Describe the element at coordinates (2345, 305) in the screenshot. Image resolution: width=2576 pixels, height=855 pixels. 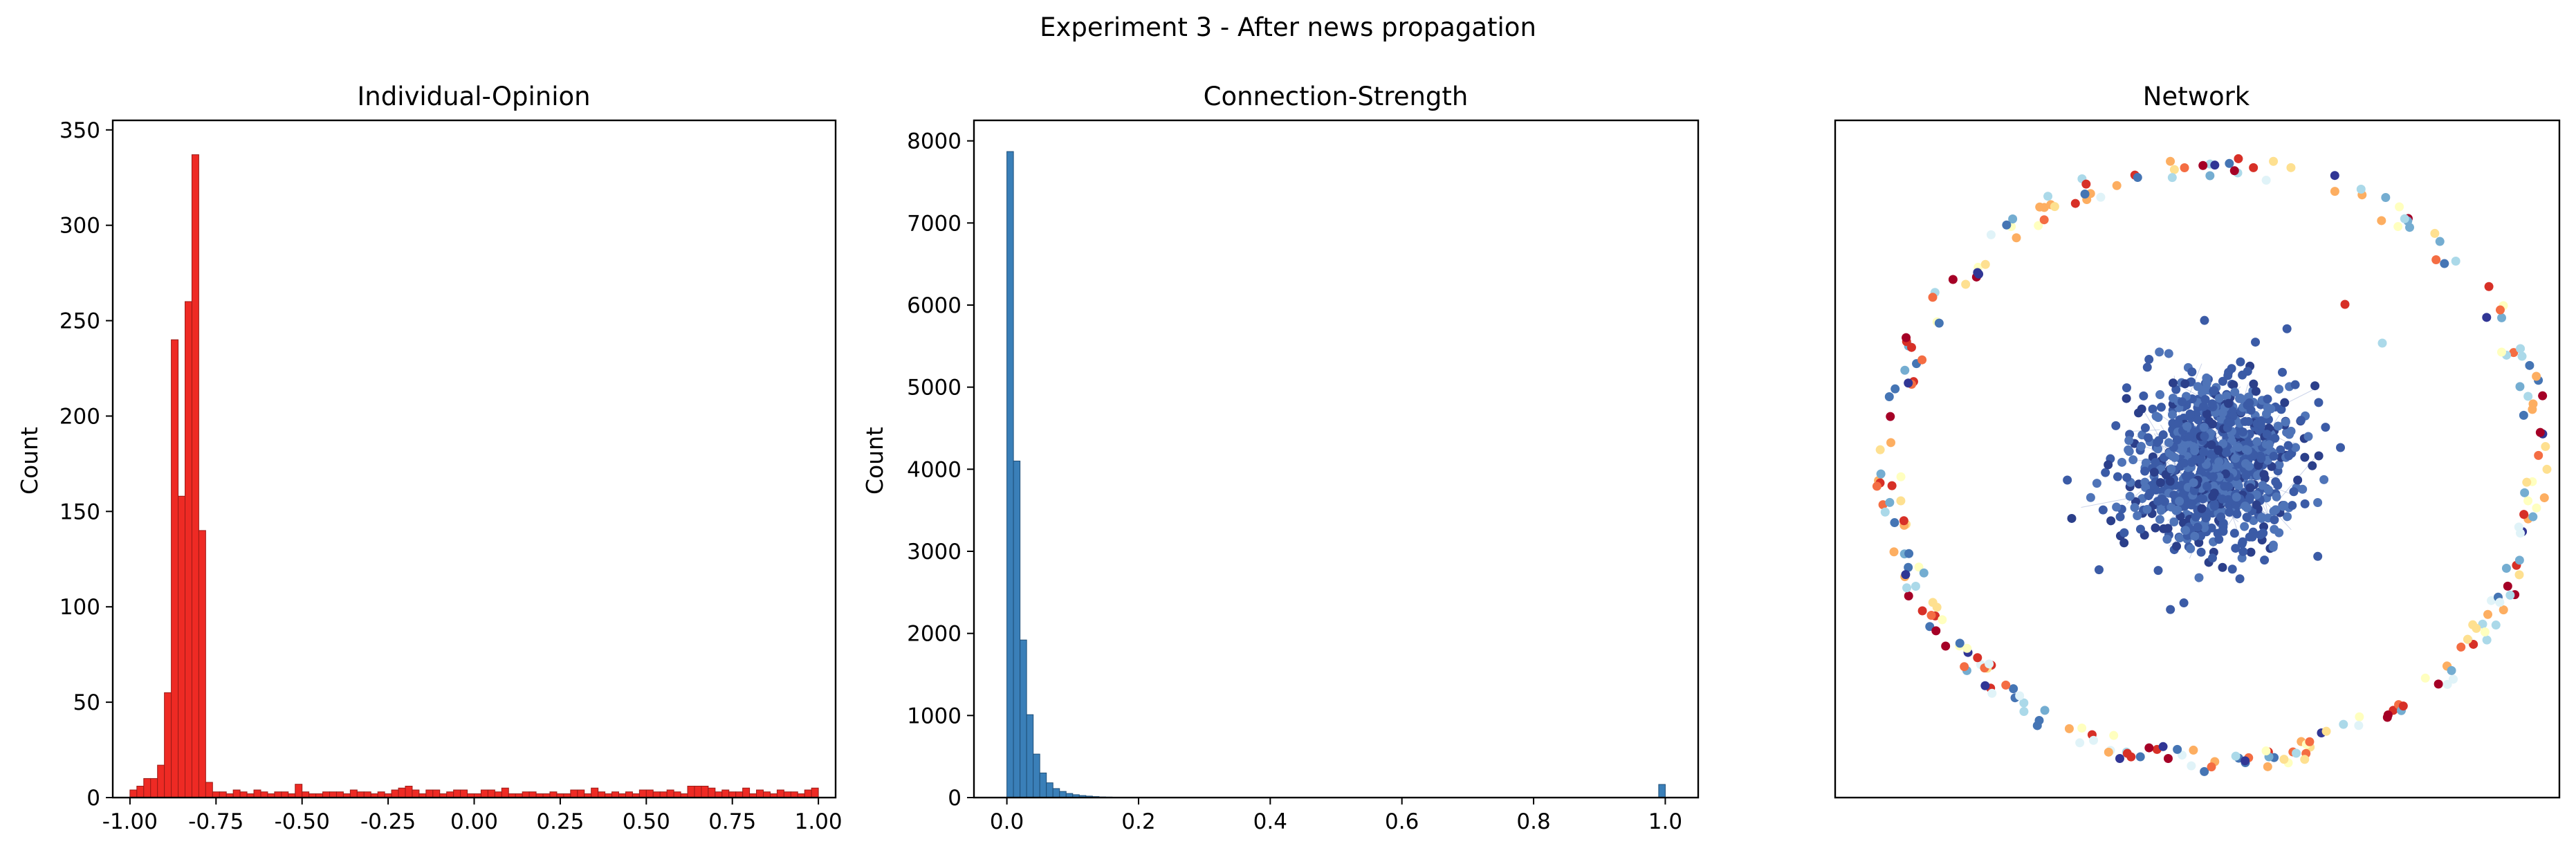
I see `stray-node` at that location.